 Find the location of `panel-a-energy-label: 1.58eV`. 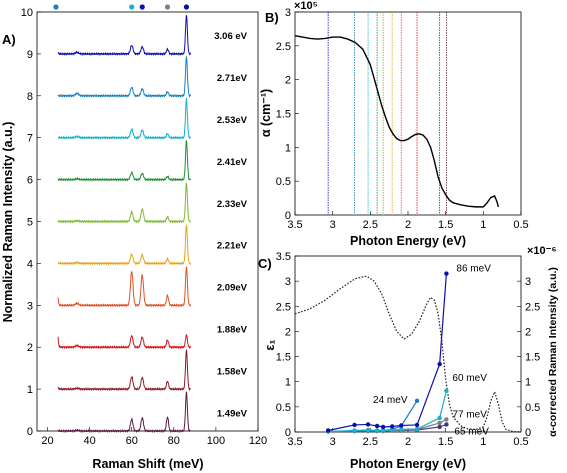

panel-a-energy-label: 1.58eV is located at coordinates (232, 371).